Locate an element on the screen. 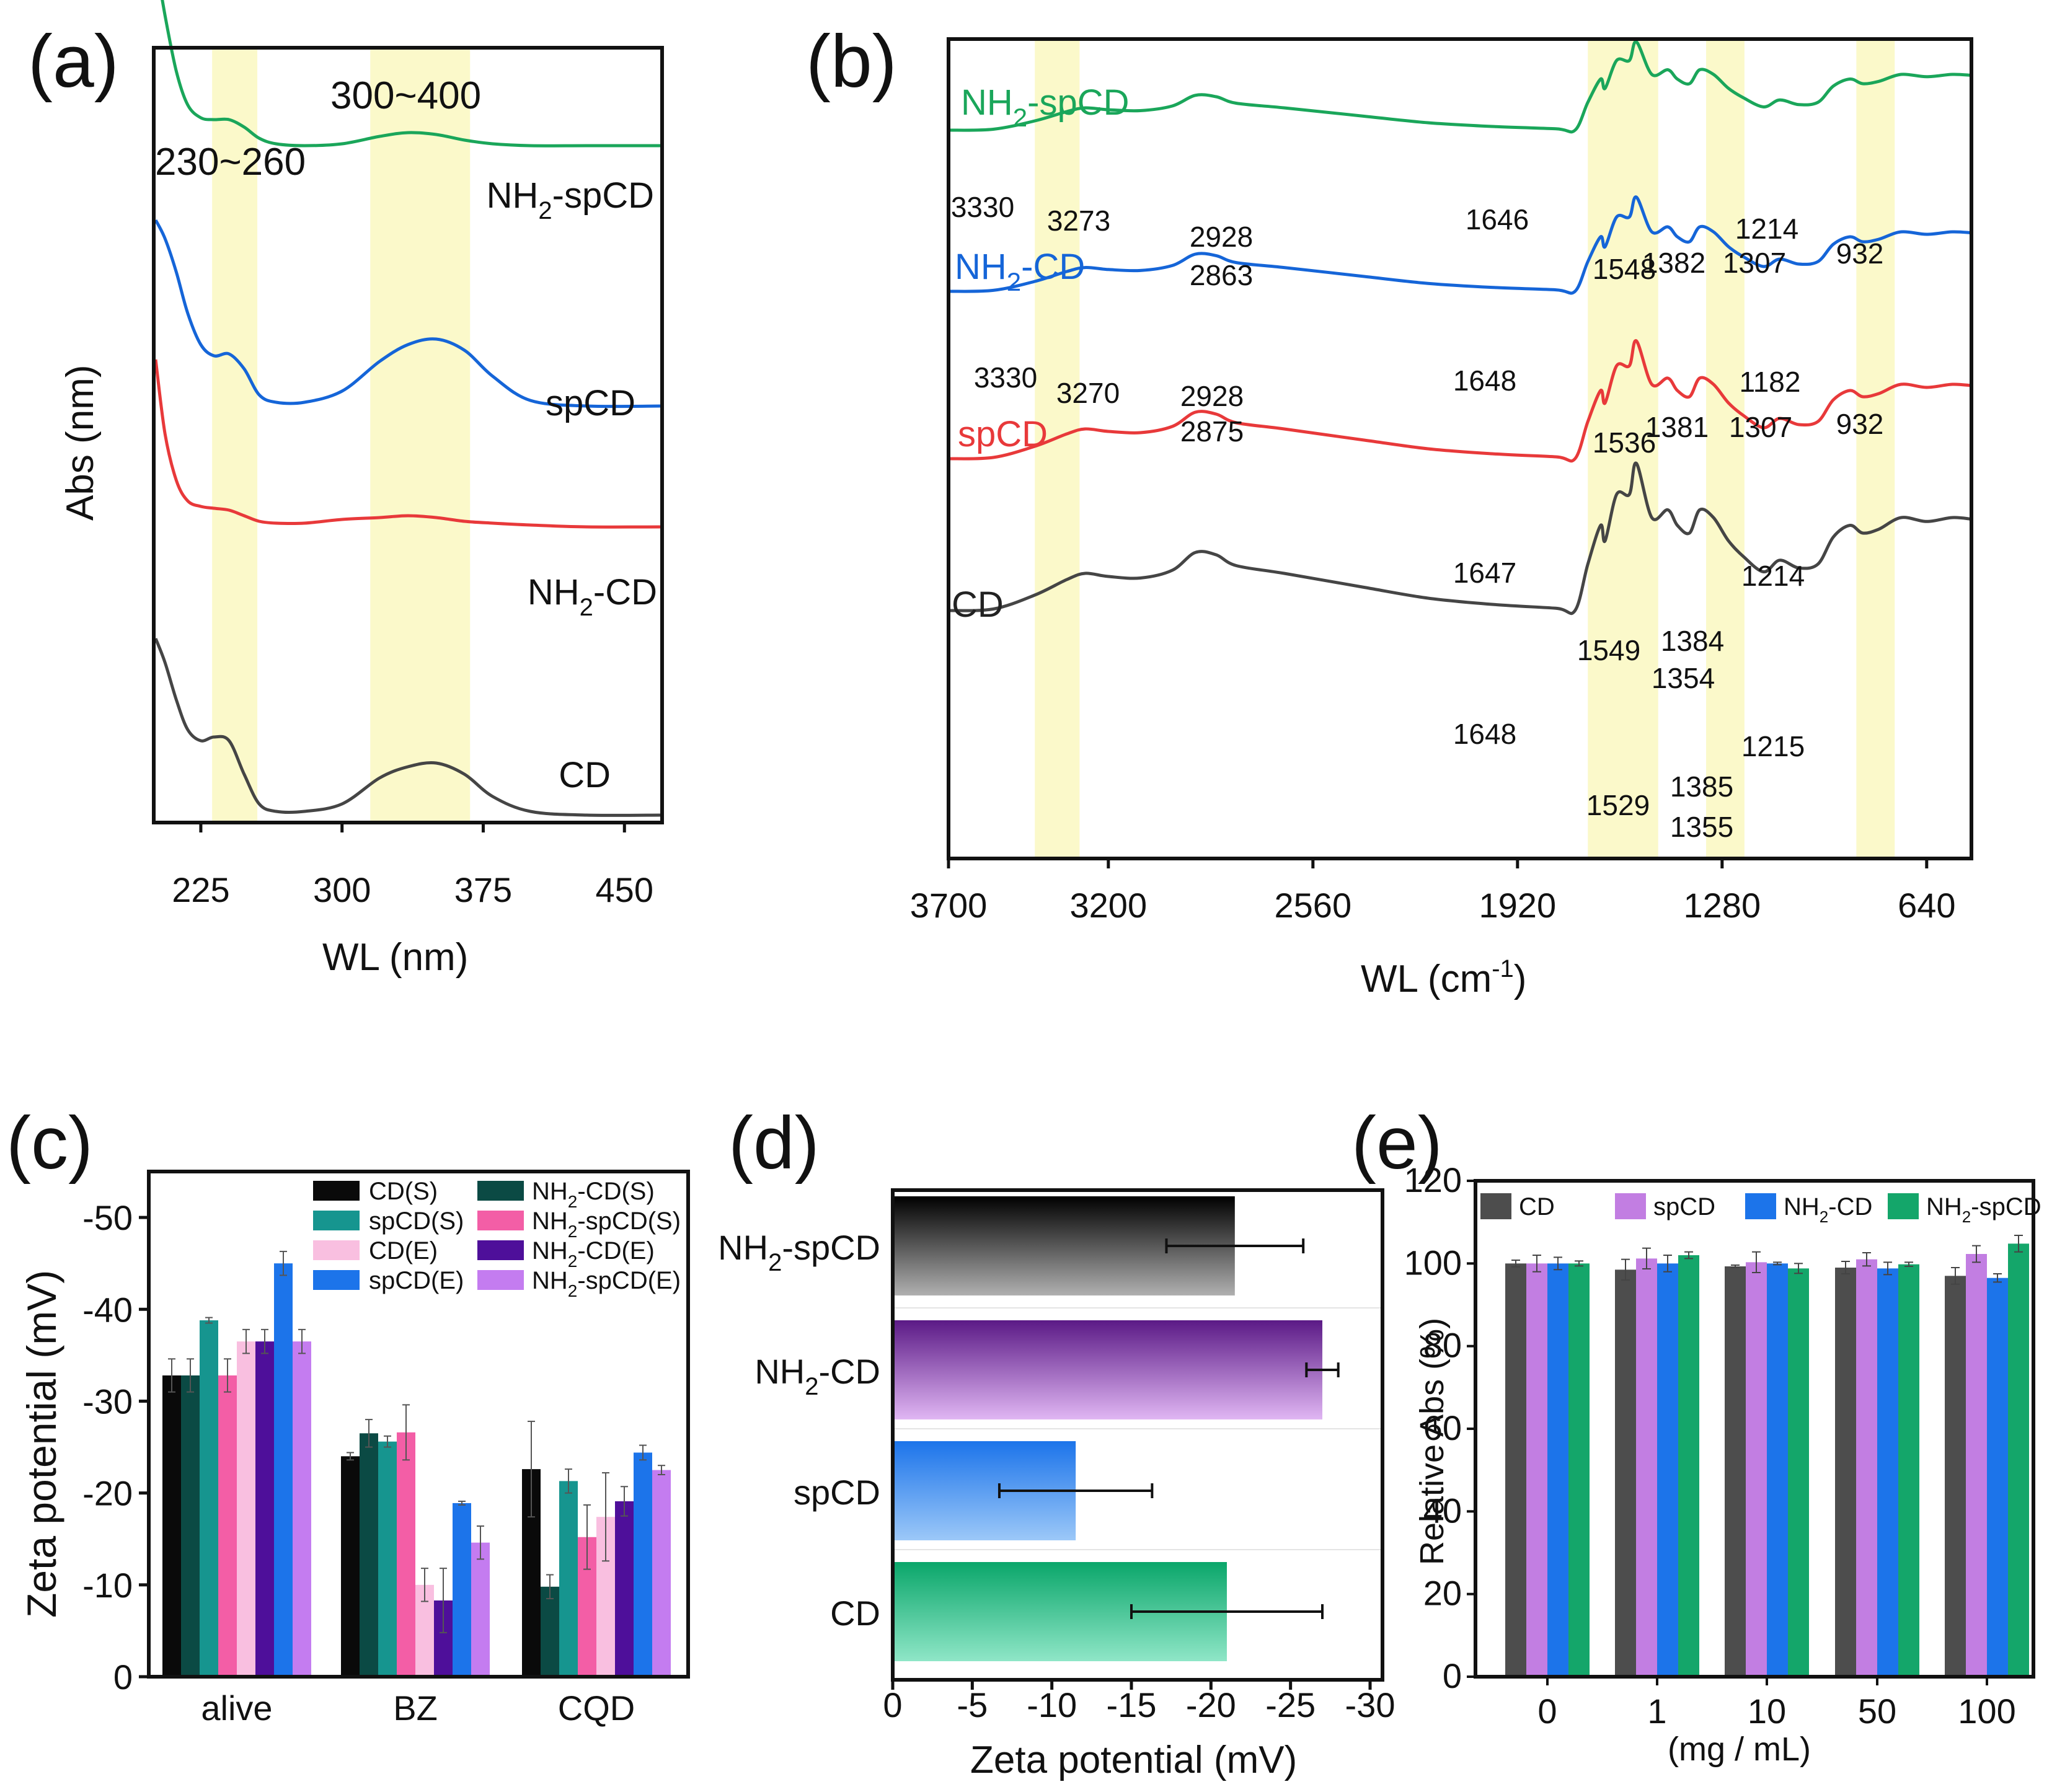 The height and width of the screenshot is (1792, 2070). panel-c-ytick-label: -30 is located at coordinates (107, 1401).